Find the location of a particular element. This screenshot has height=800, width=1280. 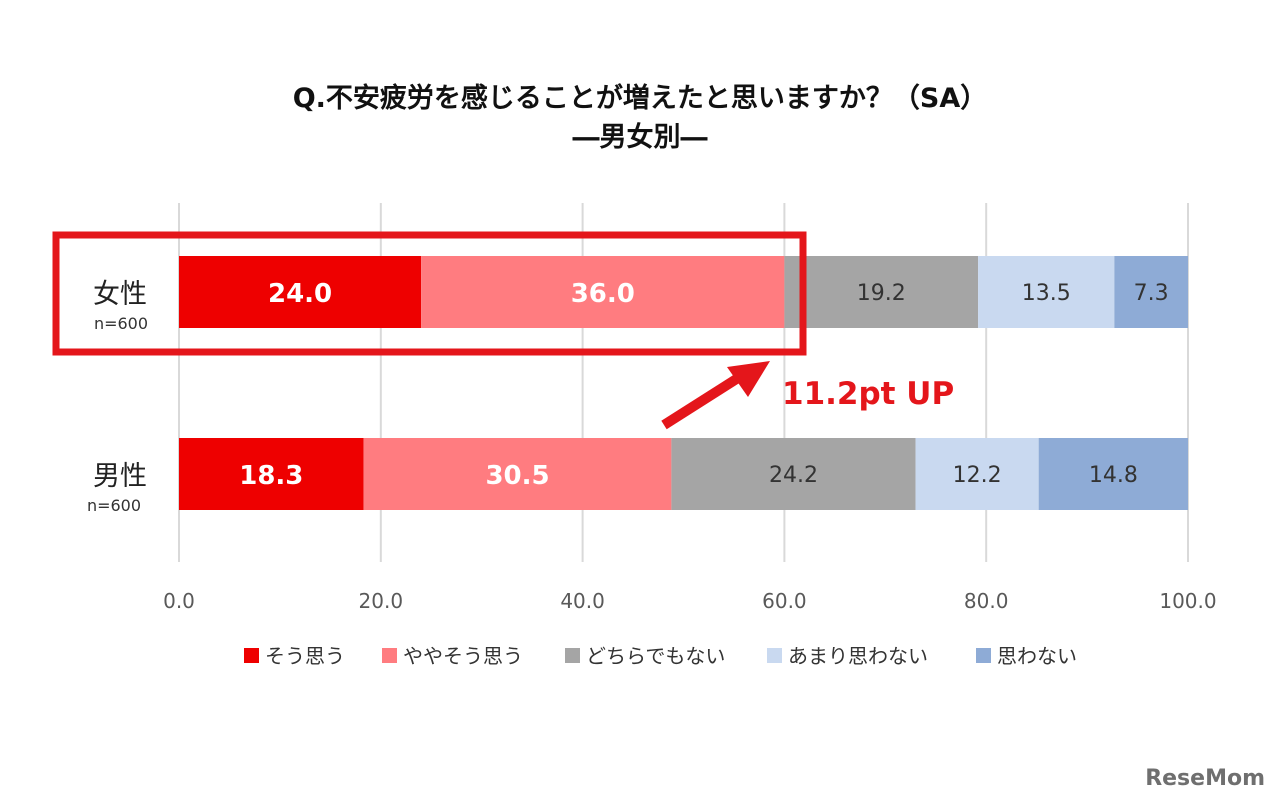

data-label: 18.3 is located at coordinates (271, 476).